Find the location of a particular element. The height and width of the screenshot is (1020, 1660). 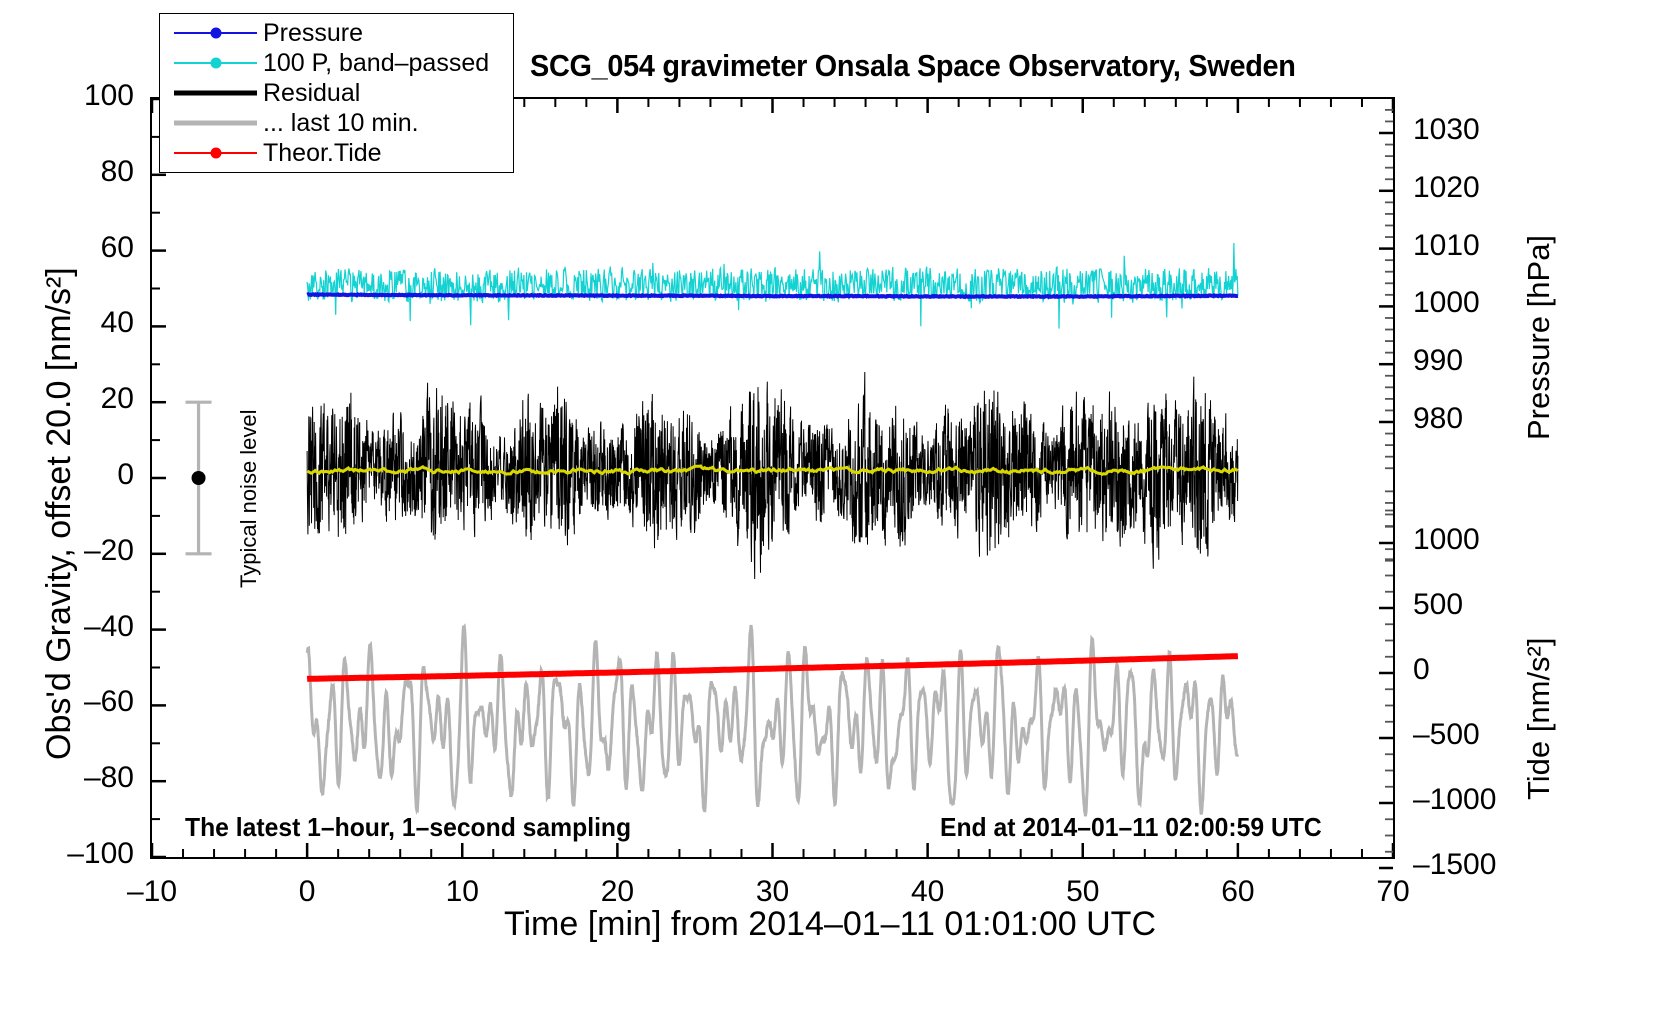

caption-end-time: End at 2014–01–11 02:00:59 UTC is located at coordinates (1131, 827).